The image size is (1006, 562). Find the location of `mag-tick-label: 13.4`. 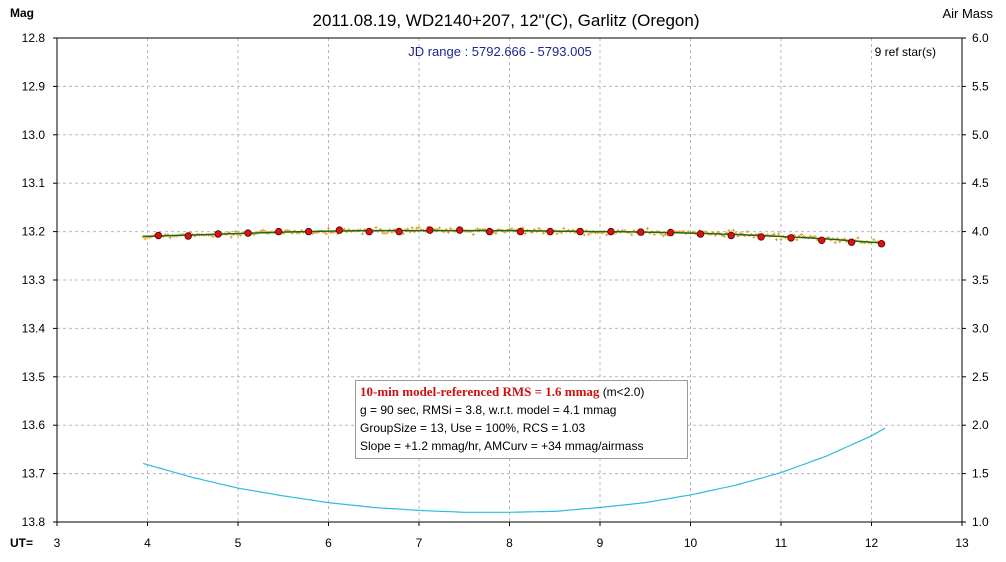

mag-tick-label: 13.4 is located at coordinates (34, 328).